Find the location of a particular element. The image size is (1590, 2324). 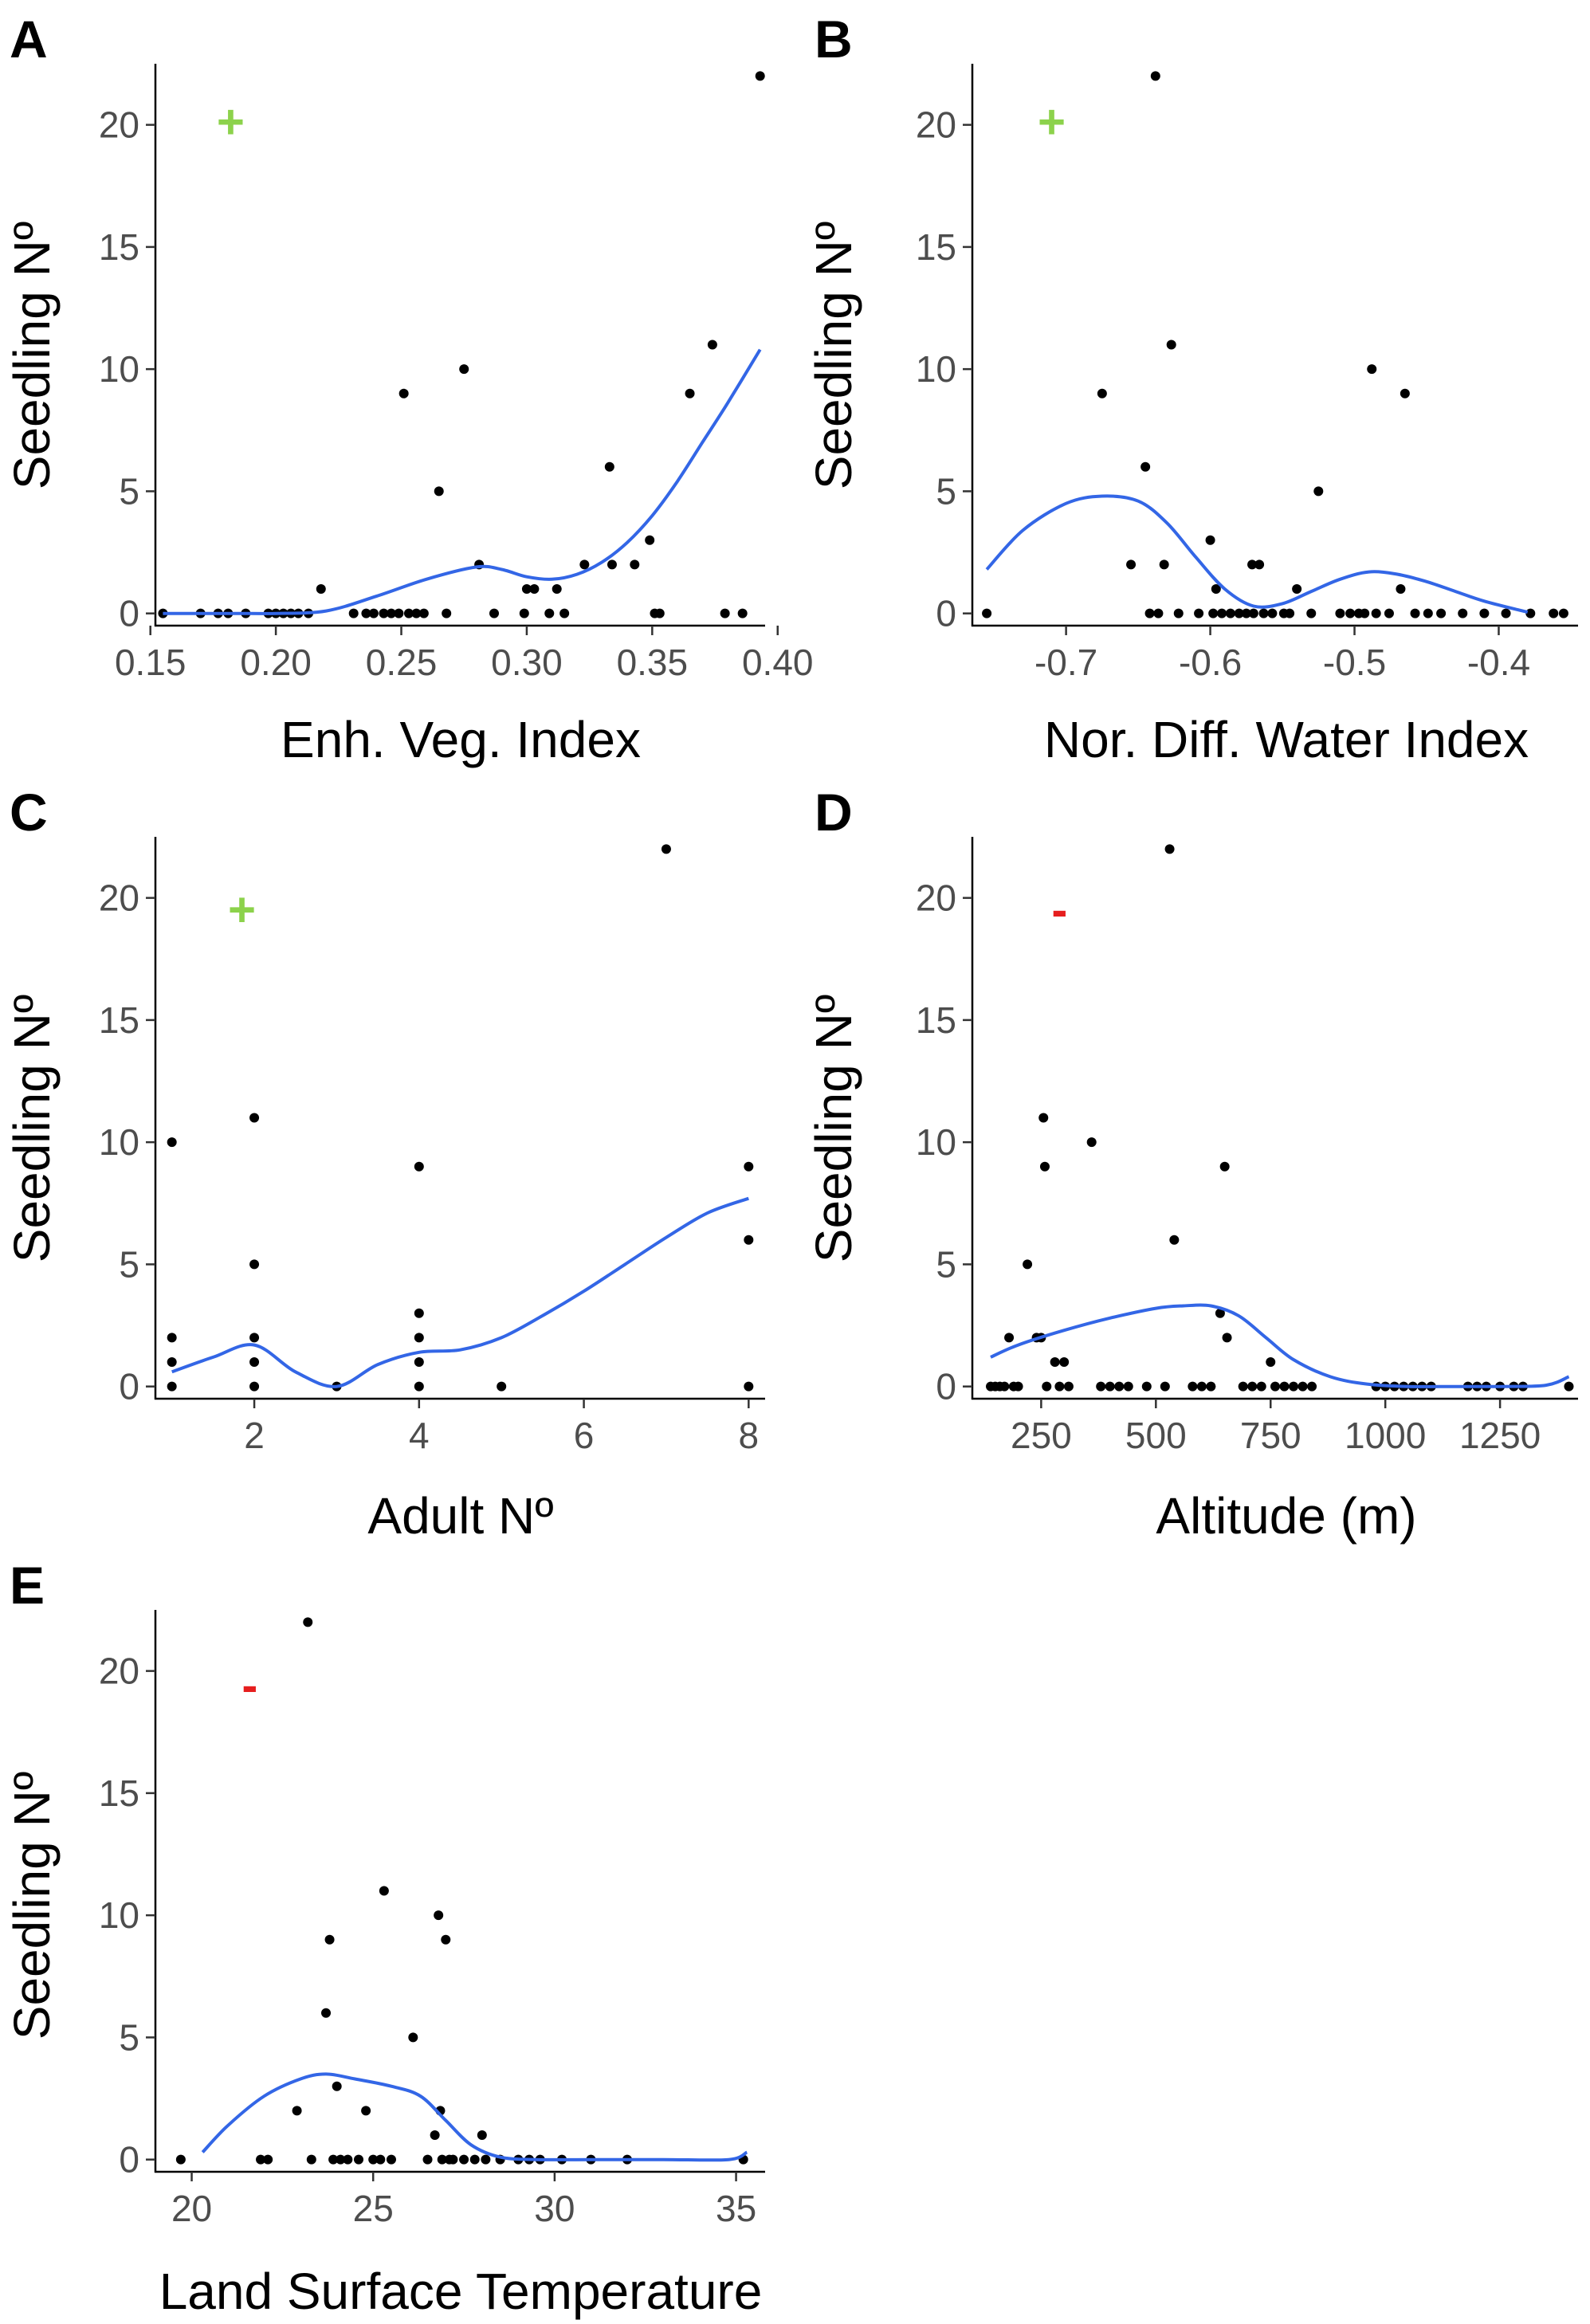

panel-B-ytick-label: 10 is located at coordinates (936, 369).